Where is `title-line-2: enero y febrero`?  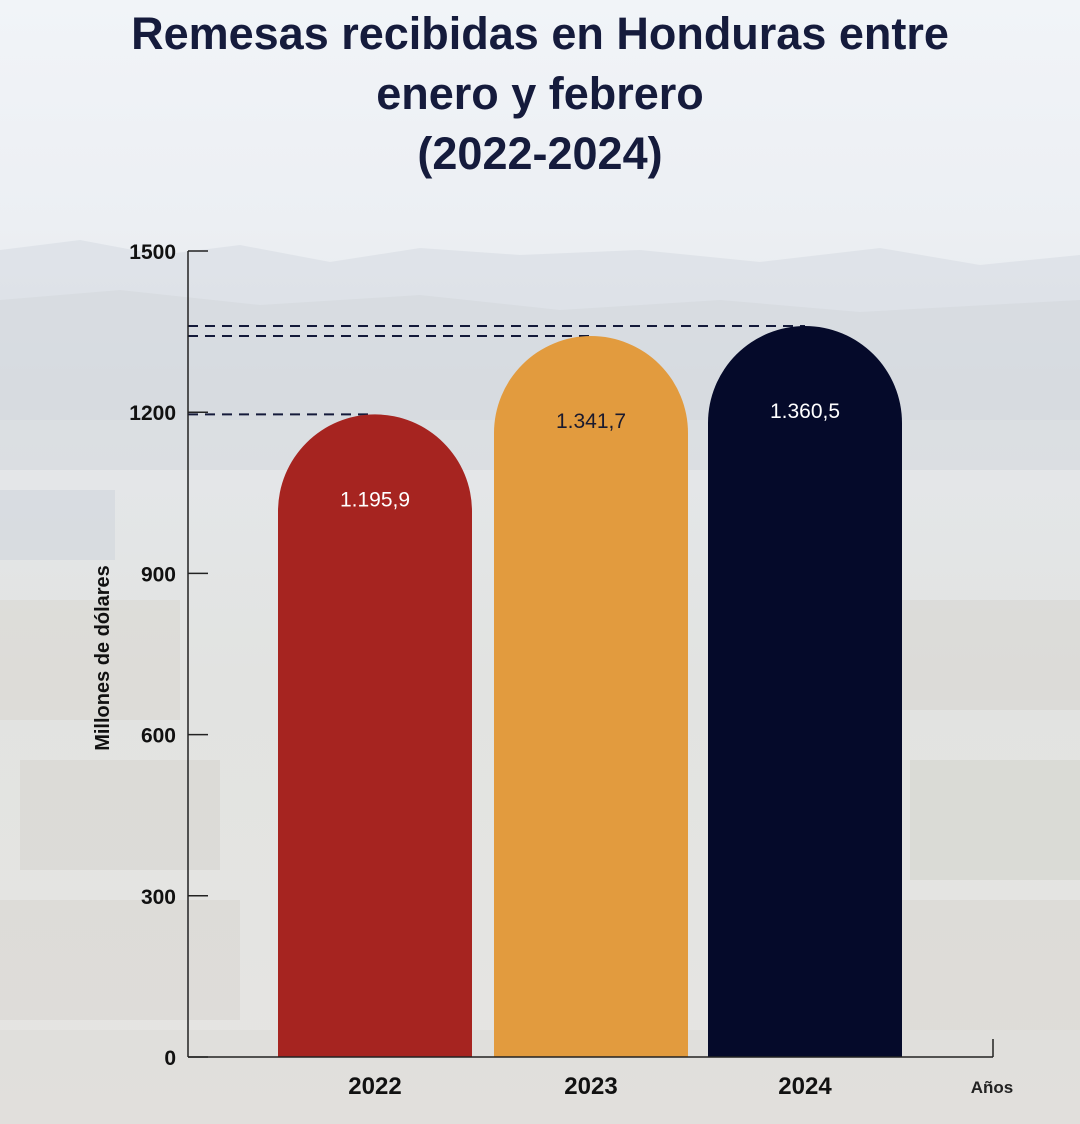 title-line-2: enero y febrero is located at coordinates (540, 93).